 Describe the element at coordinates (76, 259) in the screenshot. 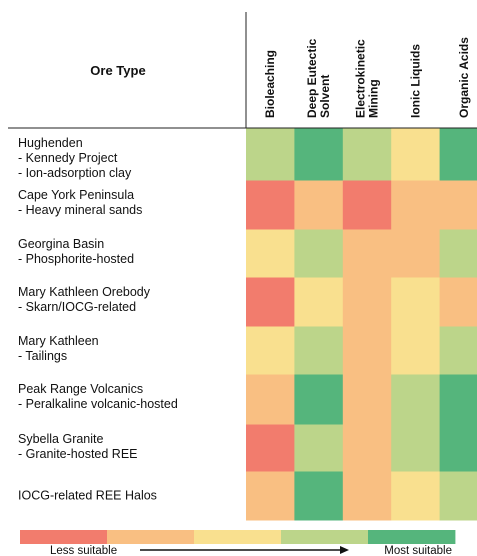

I see `row-label-line: - Phosphorite-hosted` at that location.